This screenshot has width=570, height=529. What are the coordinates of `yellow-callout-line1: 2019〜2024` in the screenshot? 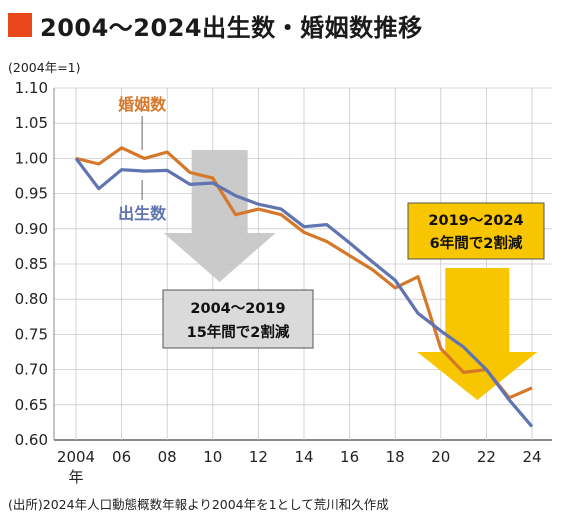 It's located at (475, 221).